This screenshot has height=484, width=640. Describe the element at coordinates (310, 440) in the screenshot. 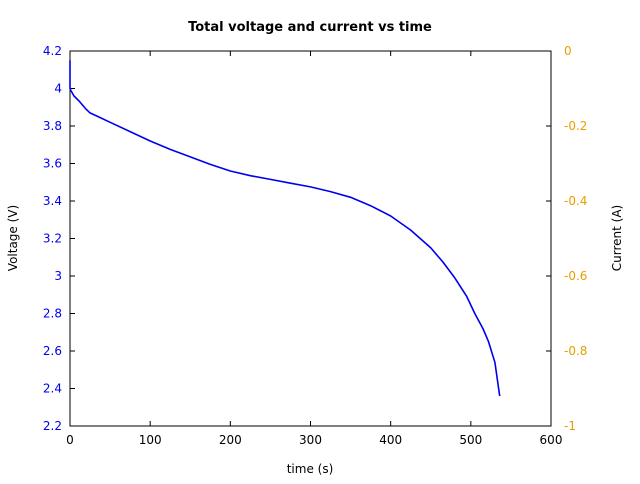

I see `x-tick-label: 300` at that location.